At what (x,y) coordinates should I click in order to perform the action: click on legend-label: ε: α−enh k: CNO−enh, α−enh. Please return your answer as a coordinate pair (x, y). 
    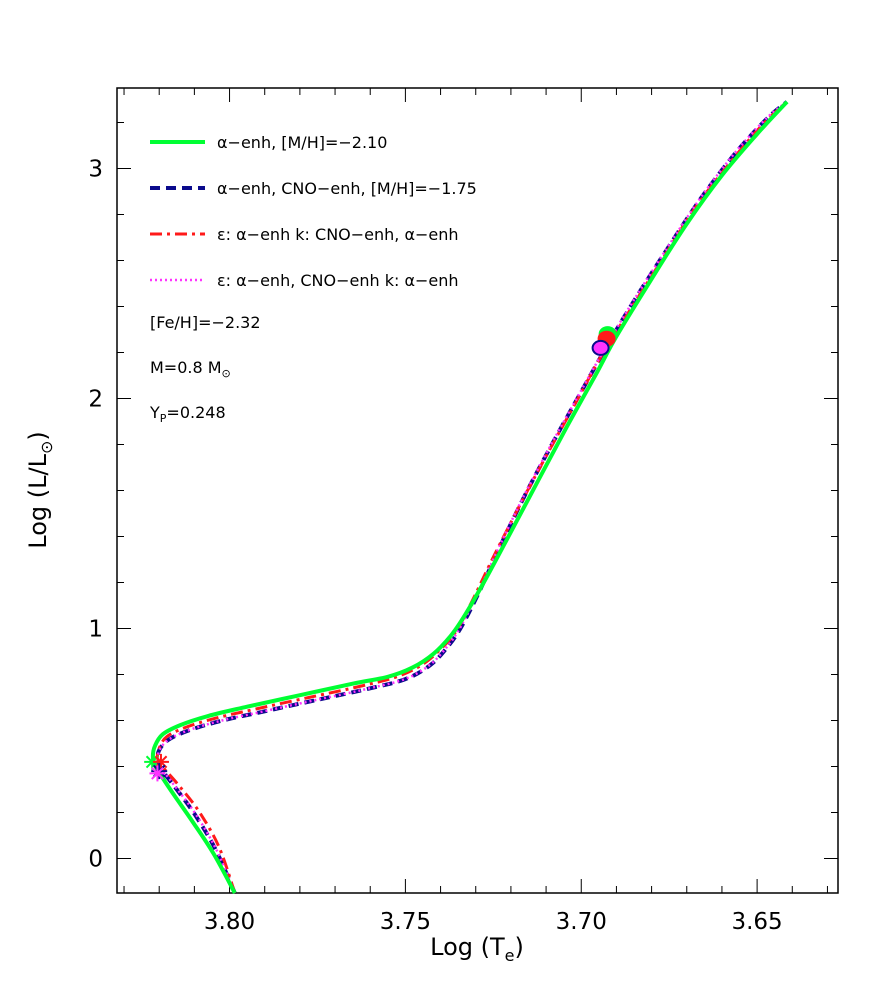
    Looking at the image, I should click on (338, 234).